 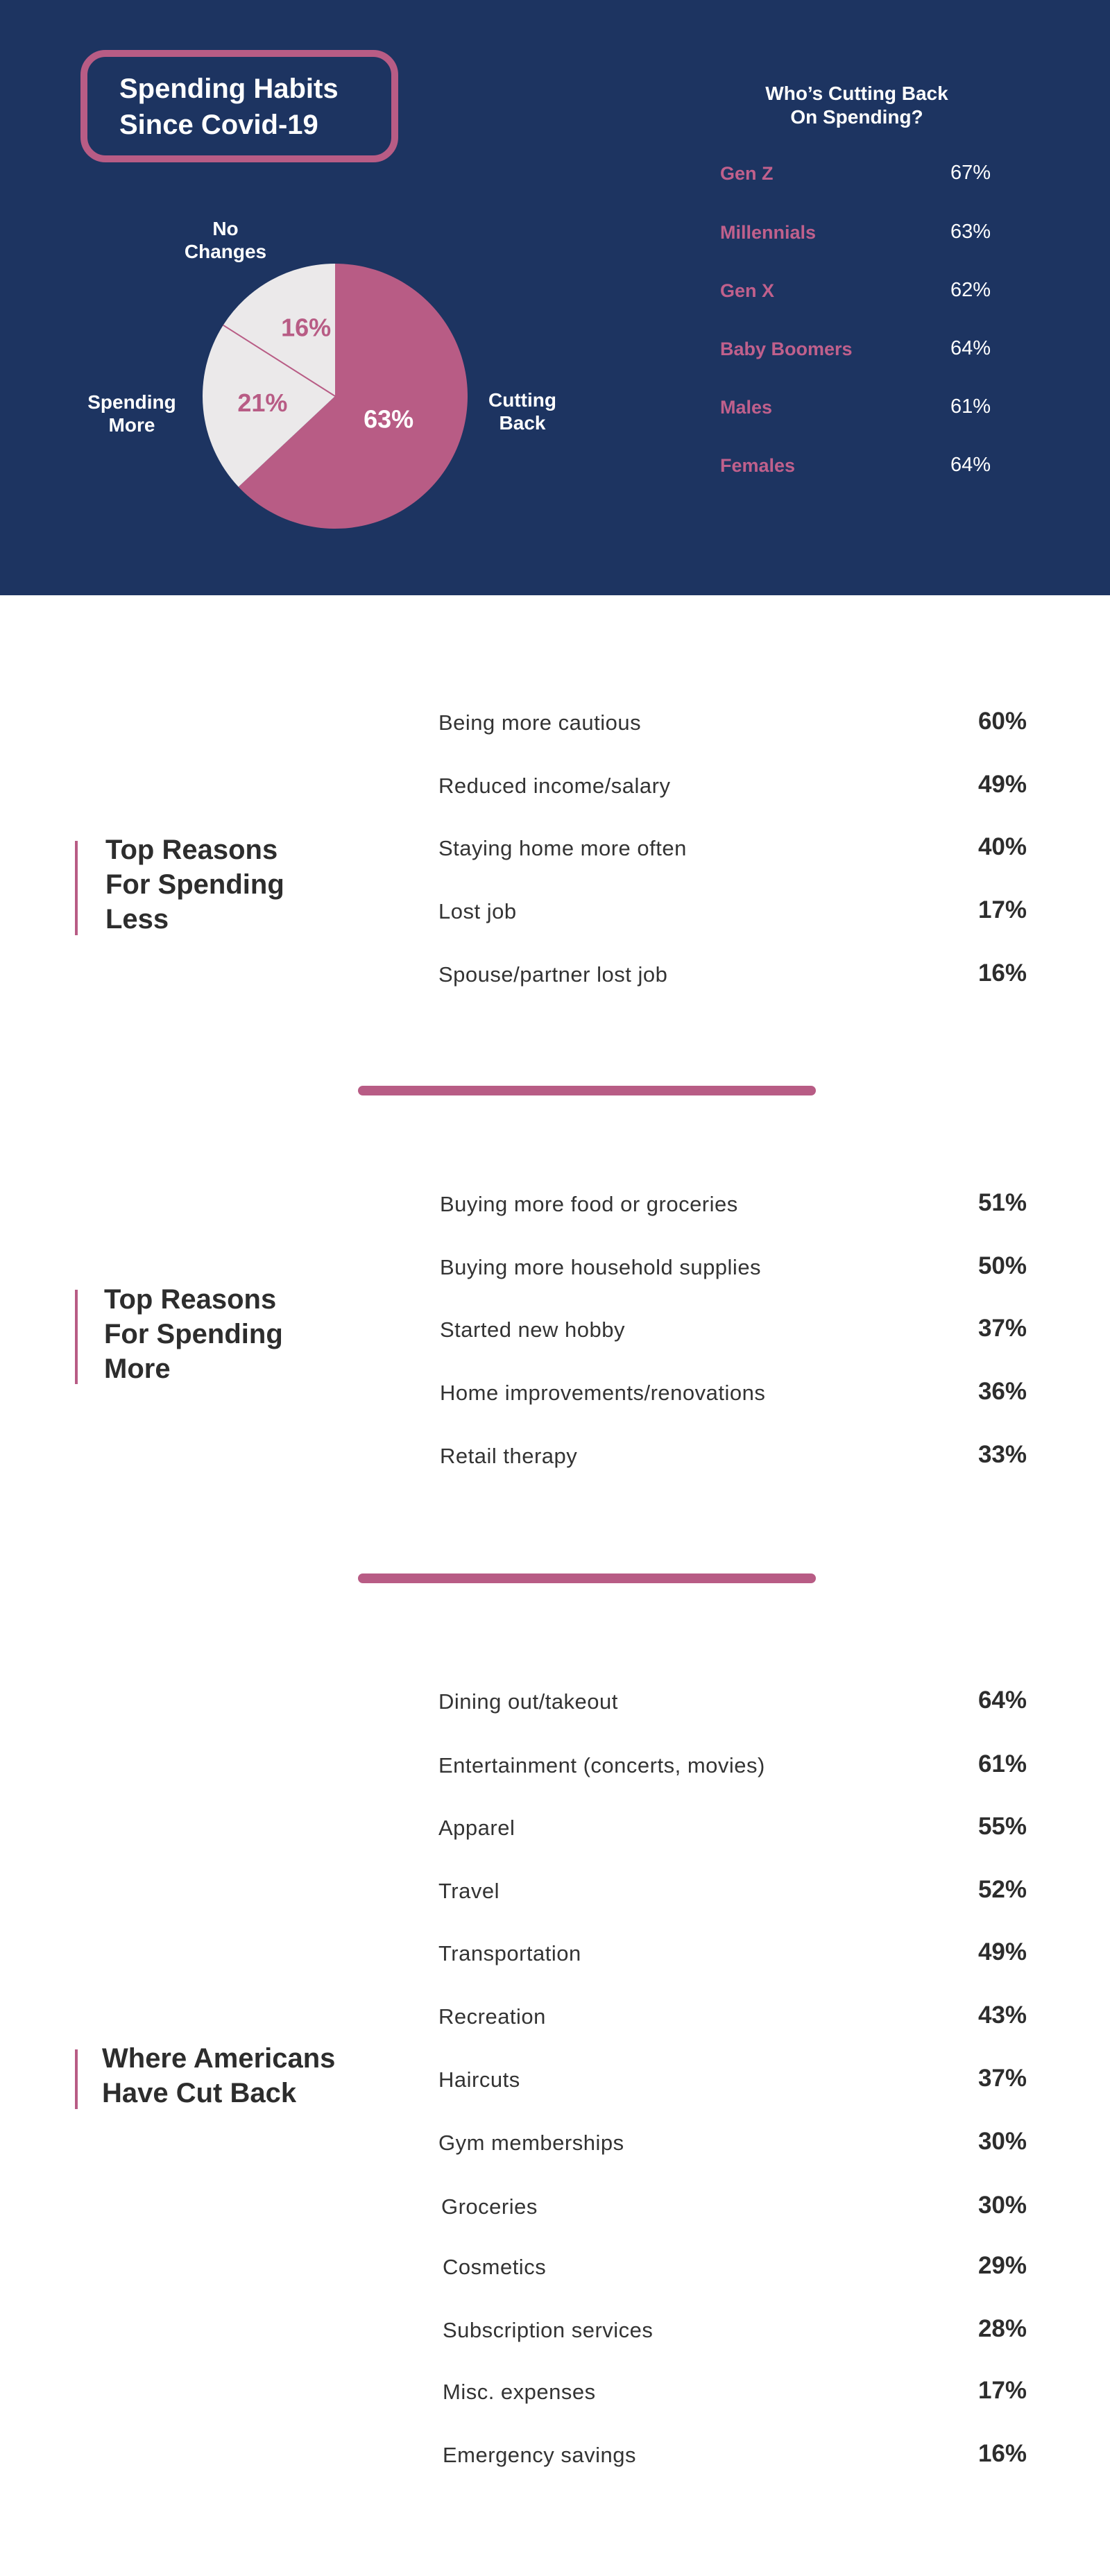 I want to click on pie-slice-separator, so click(x=279, y=360).